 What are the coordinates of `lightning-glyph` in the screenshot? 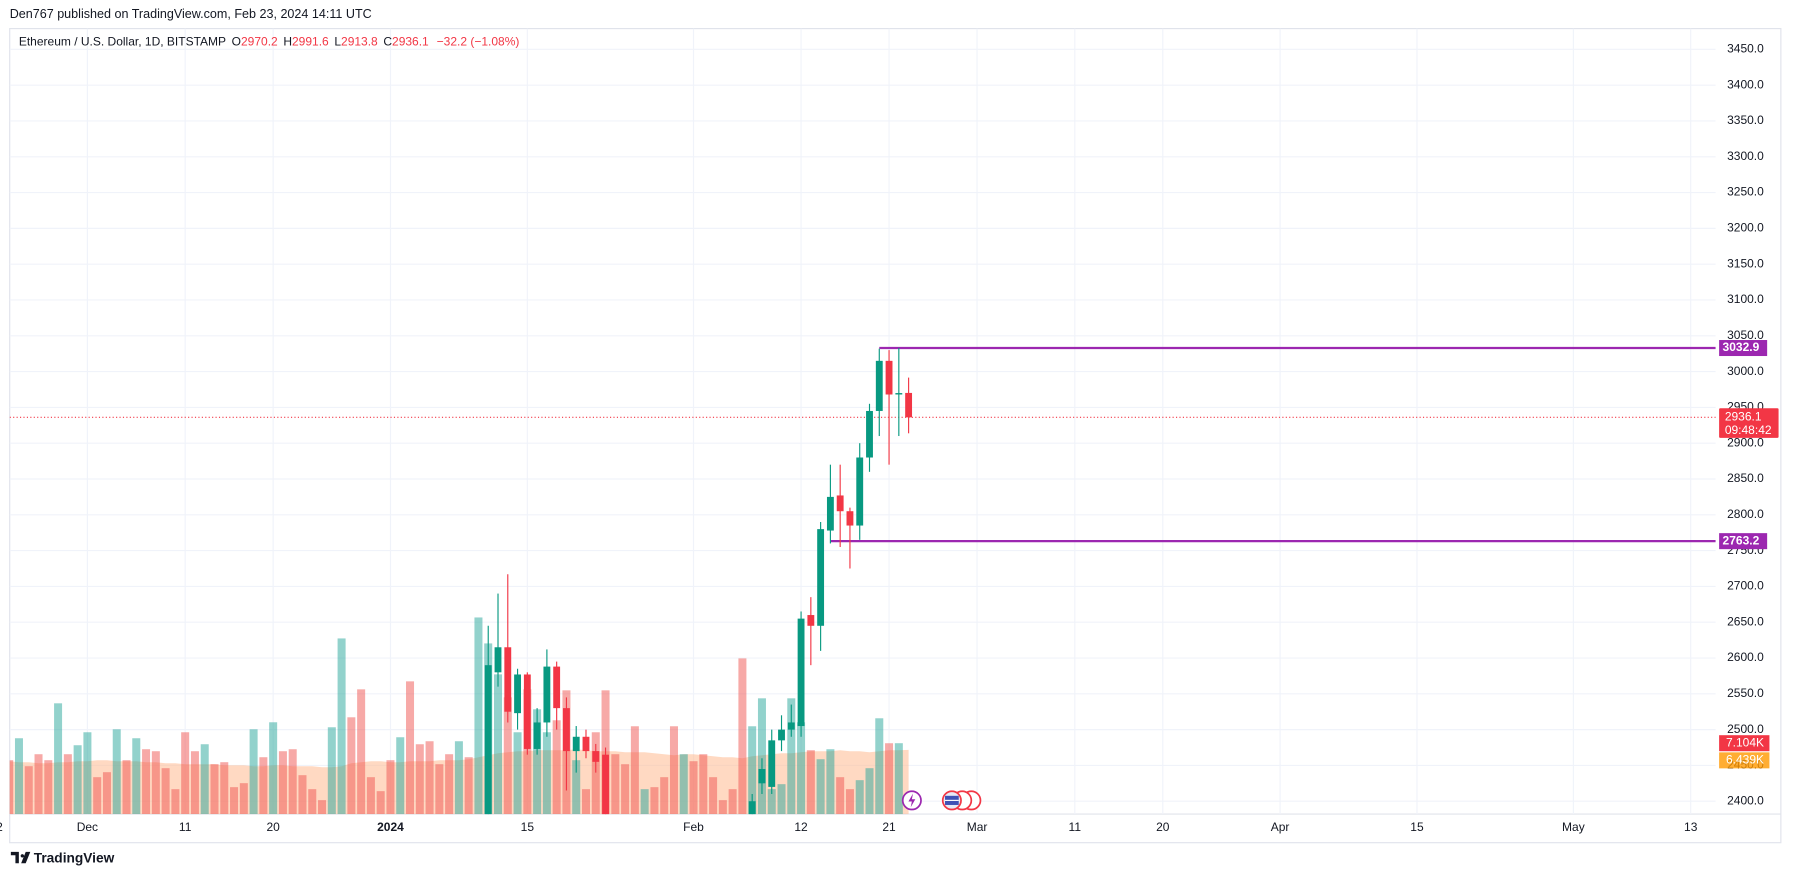 It's located at (912, 800).